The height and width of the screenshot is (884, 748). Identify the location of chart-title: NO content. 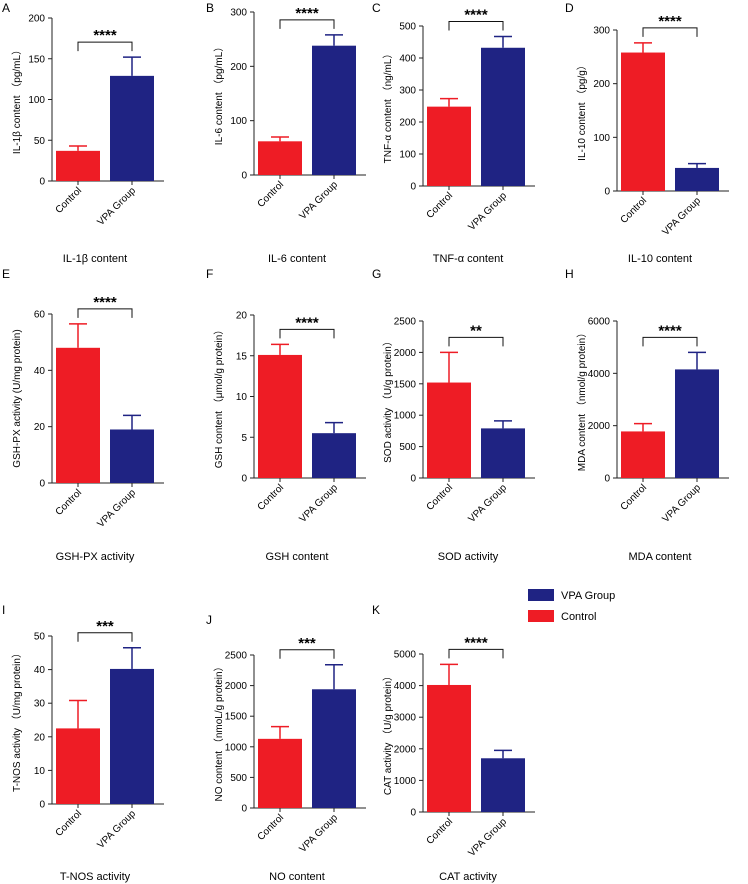
(297, 877).